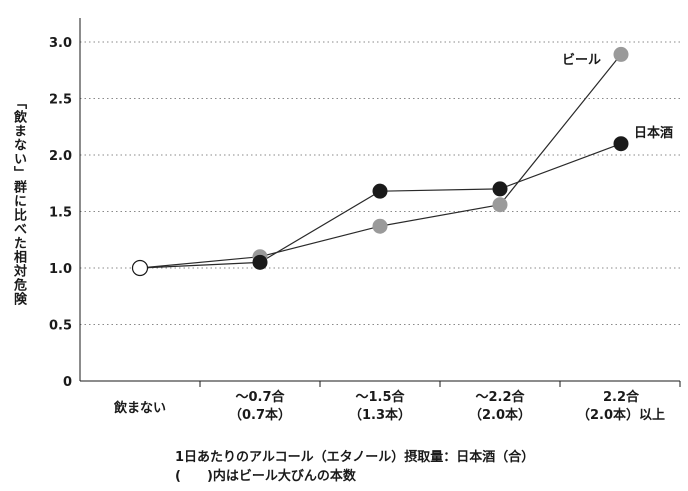 The image size is (688, 491). What do you see at coordinates (18, 201) in the screenshot?
I see `y-axis-title: 「飲まない」群に比べた相対危険` at bounding box center [18, 201].